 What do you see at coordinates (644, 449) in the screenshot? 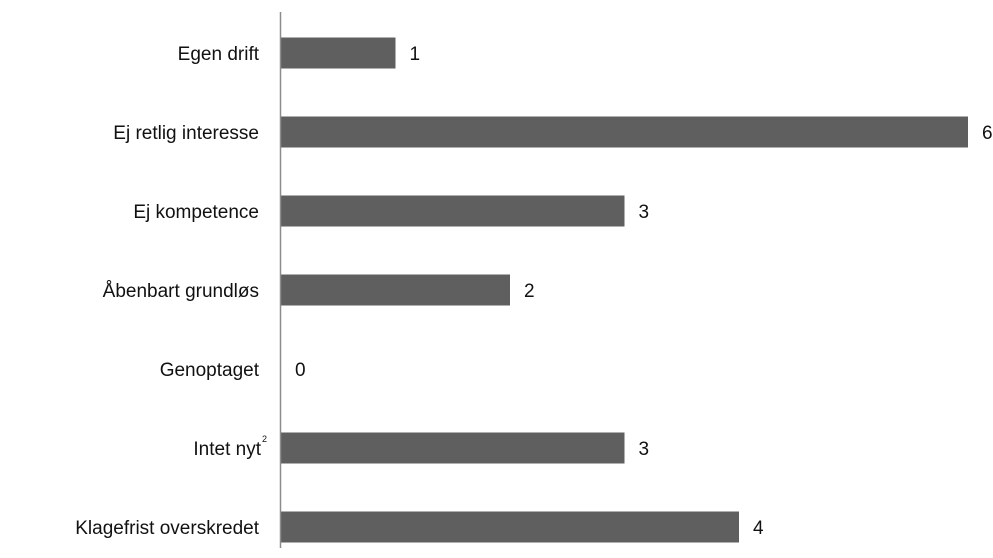
I see `data-label-intet-nyt: 3` at bounding box center [644, 449].